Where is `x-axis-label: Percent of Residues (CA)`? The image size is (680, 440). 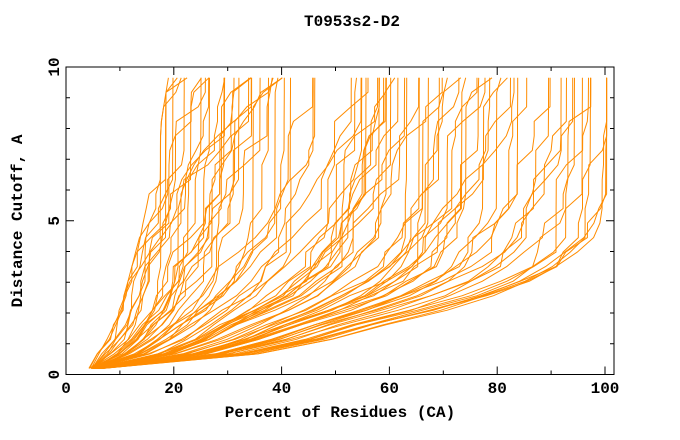
x-axis-label: Percent of Residues (CA) is located at coordinates (340, 413).